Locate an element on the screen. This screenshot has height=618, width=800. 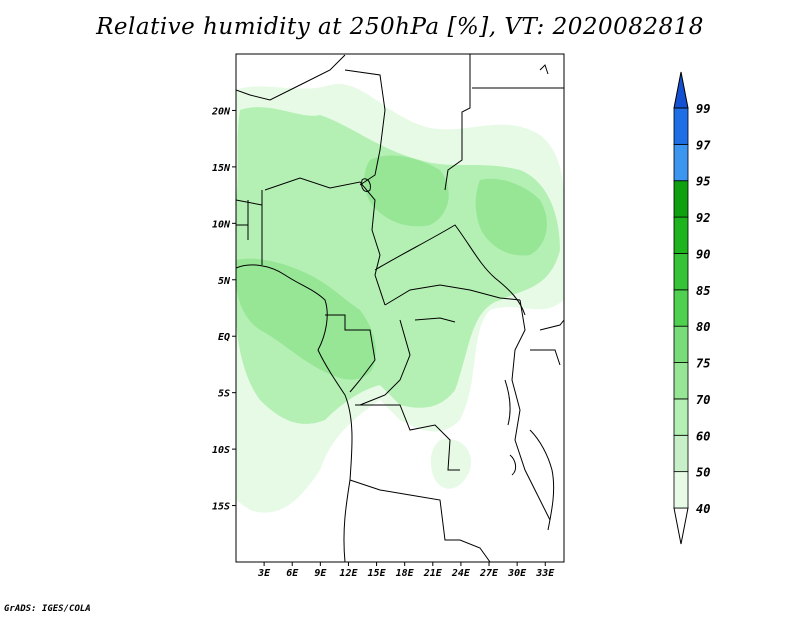
colorbar-label: 60 is located at coordinates (703, 436).